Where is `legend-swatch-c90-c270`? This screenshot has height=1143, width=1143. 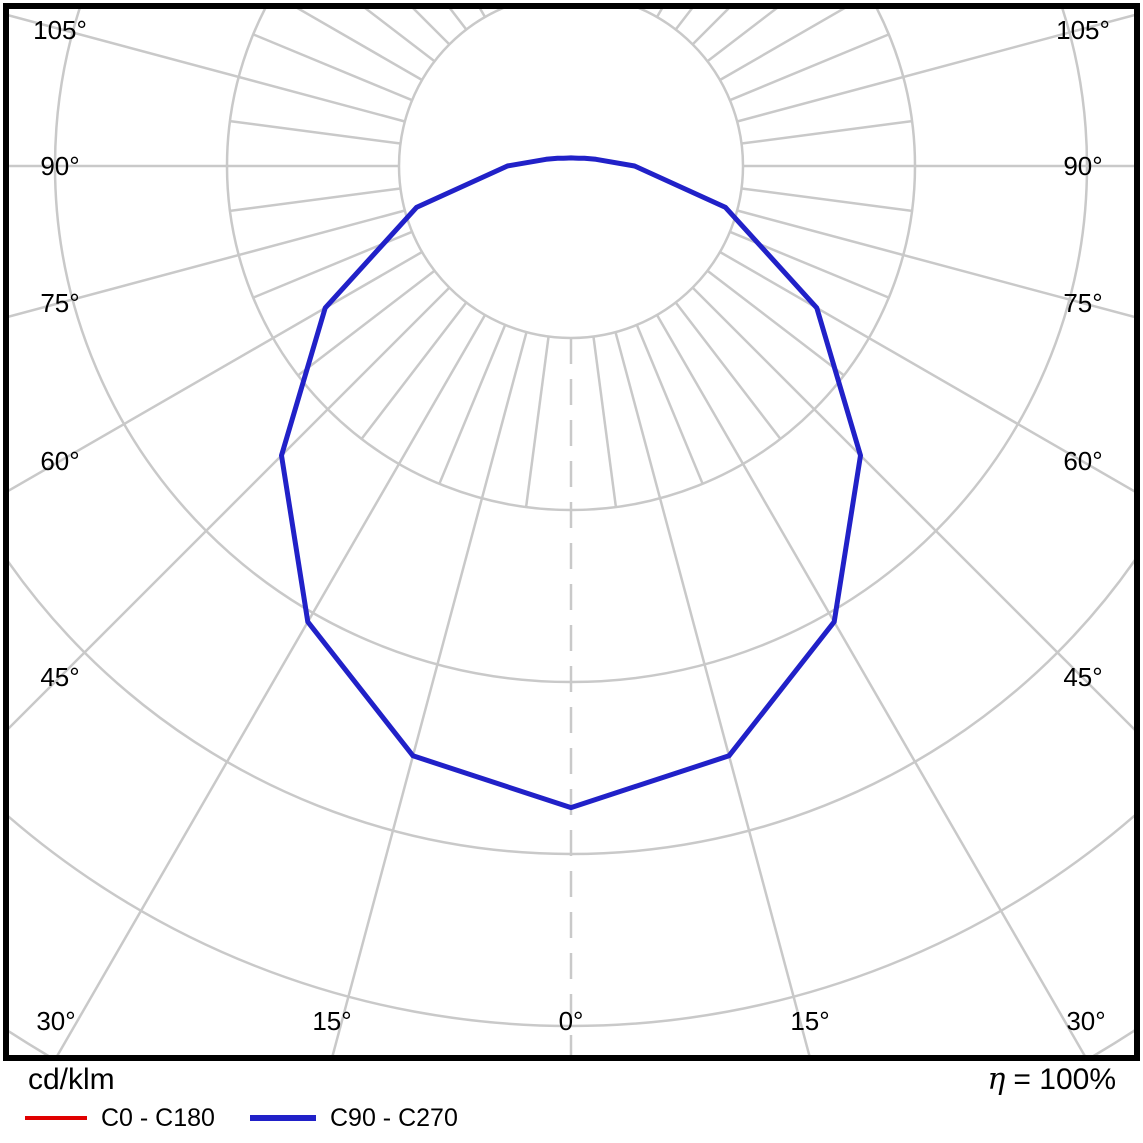
legend-swatch-c90-c270 is located at coordinates (283, 1118).